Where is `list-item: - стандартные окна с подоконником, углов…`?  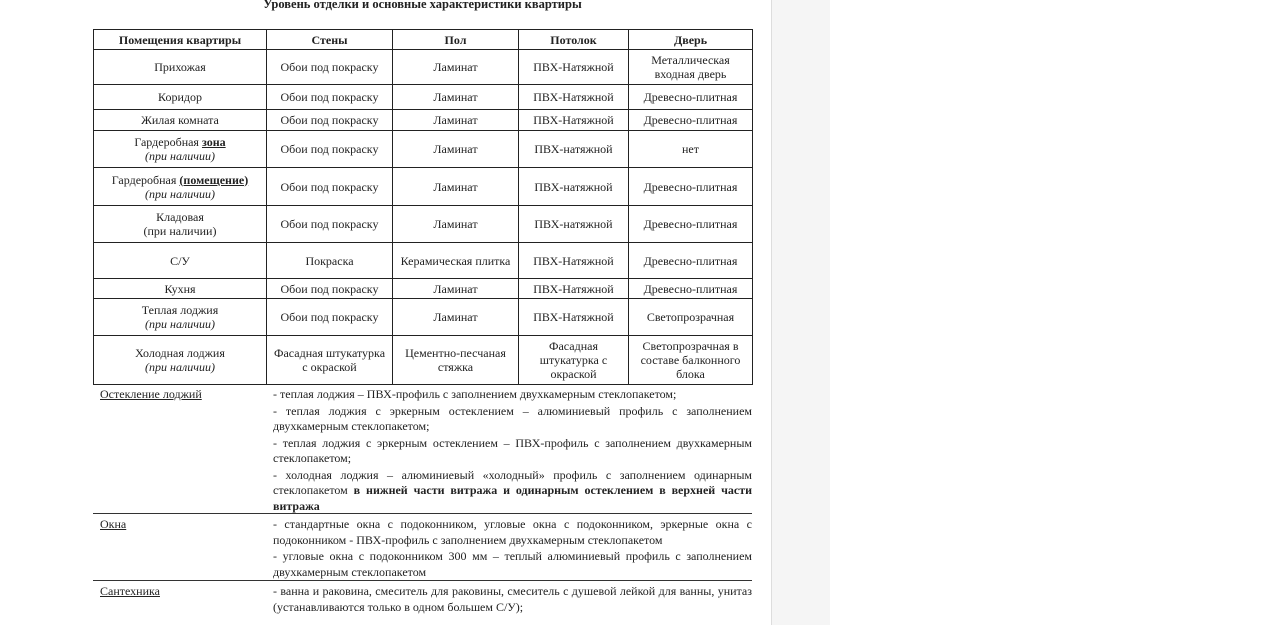 list-item: - стандартные окна с подоконником, углов… is located at coordinates (512, 532).